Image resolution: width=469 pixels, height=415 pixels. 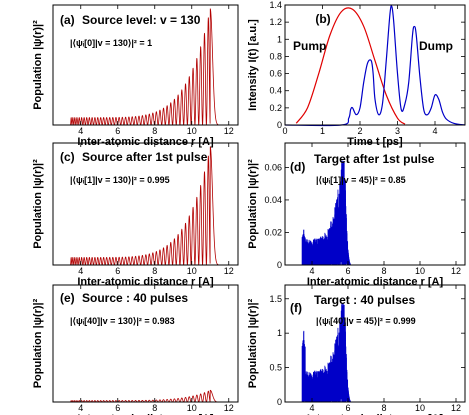 What do you see at coordinates (67, 157) in the screenshot?
I see `panel-label: (c)` at bounding box center [67, 157].